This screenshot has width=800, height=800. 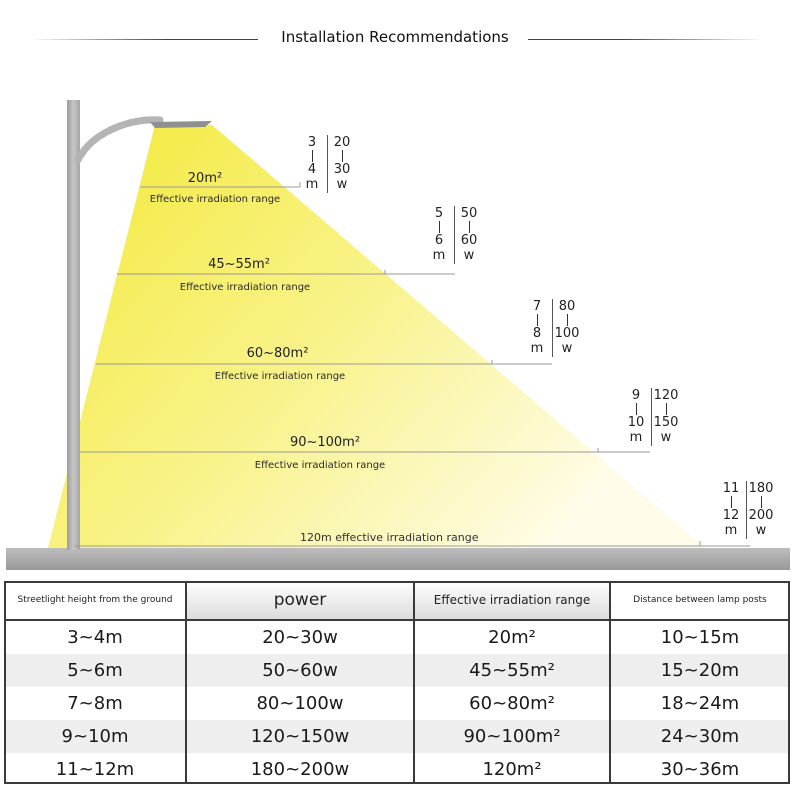 What do you see at coordinates (320, 465) in the screenshot?
I see `effective-range-label-tier-4: Effective irradiation range` at bounding box center [320, 465].